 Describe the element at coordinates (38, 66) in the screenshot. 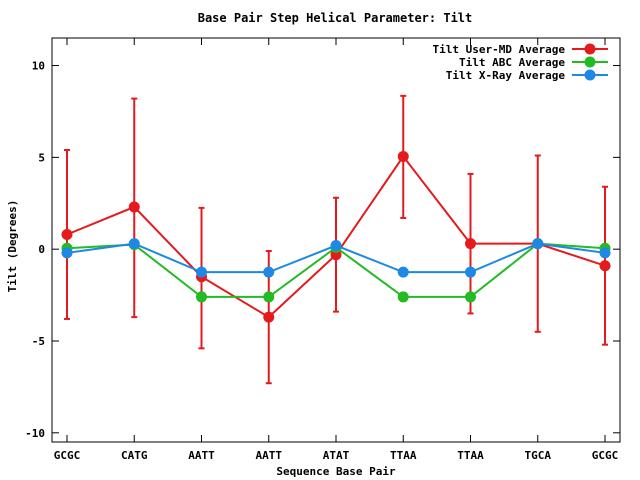

I see `y-tick-label: 10` at that location.